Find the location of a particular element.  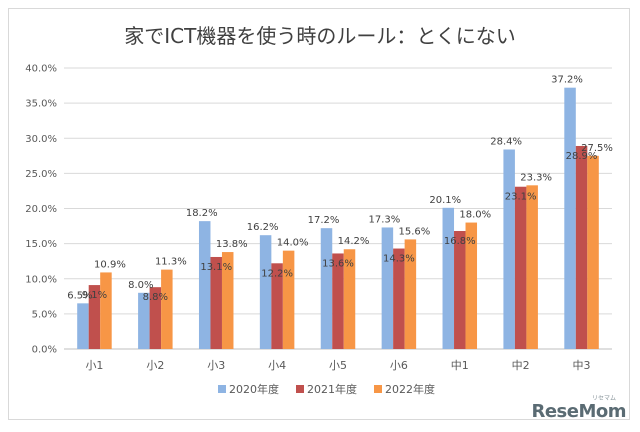

y-tick-label: 15.0% is located at coordinates (41, 244).